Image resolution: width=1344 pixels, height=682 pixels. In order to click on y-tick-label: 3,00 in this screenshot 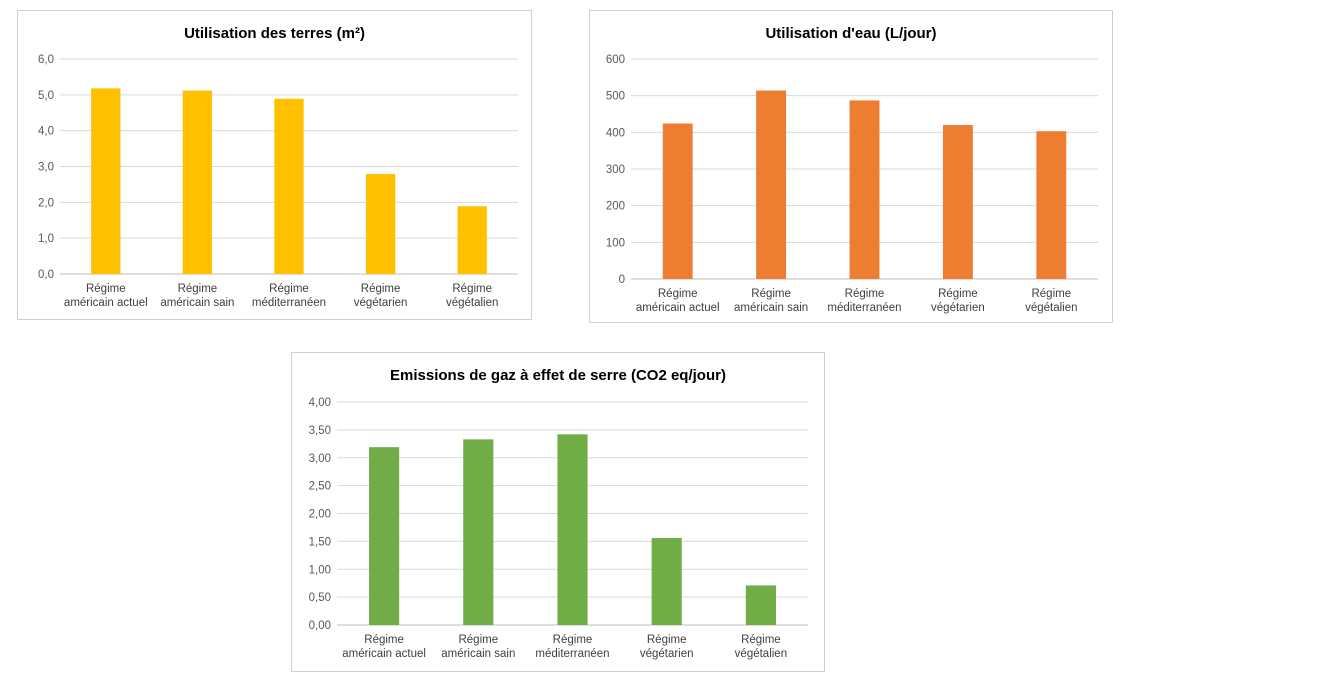, I will do `click(320, 459)`.